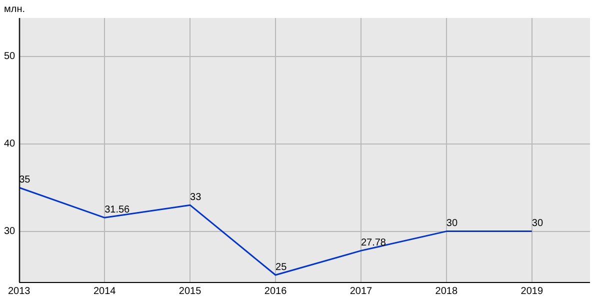 Image resolution: width=600 pixels, height=300 pixels. What do you see at coordinates (190, 291) in the screenshot?
I see `x-tick-label: 2015` at bounding box center [190, 291].